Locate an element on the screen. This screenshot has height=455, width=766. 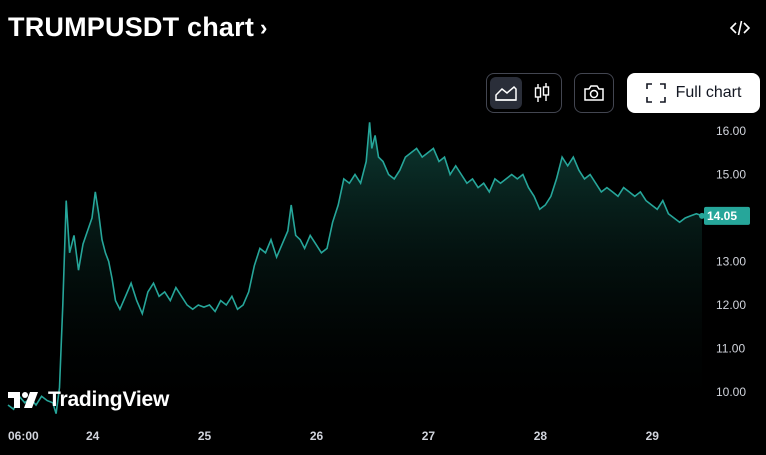
embed-button is located at coordinates (740, 28).